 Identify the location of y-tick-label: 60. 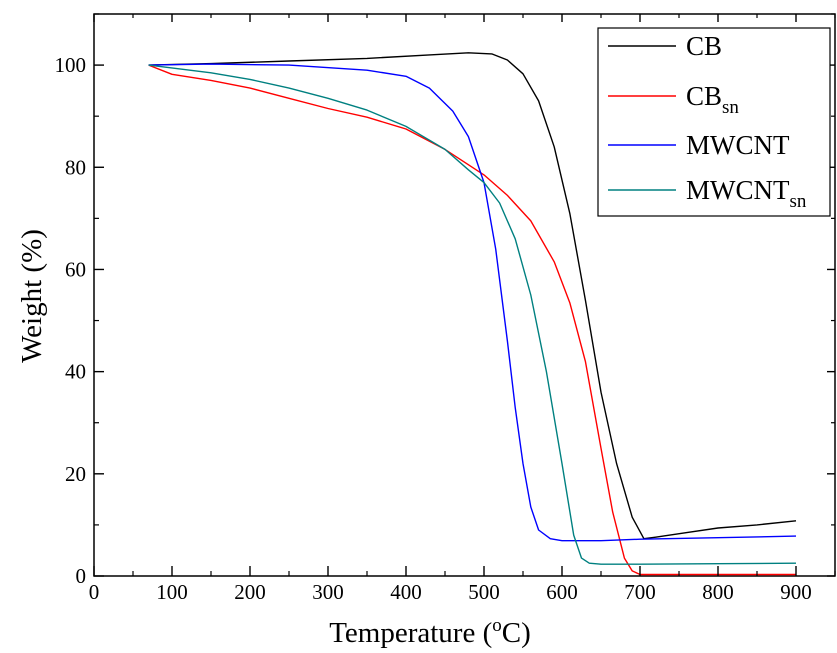
(75, 269).